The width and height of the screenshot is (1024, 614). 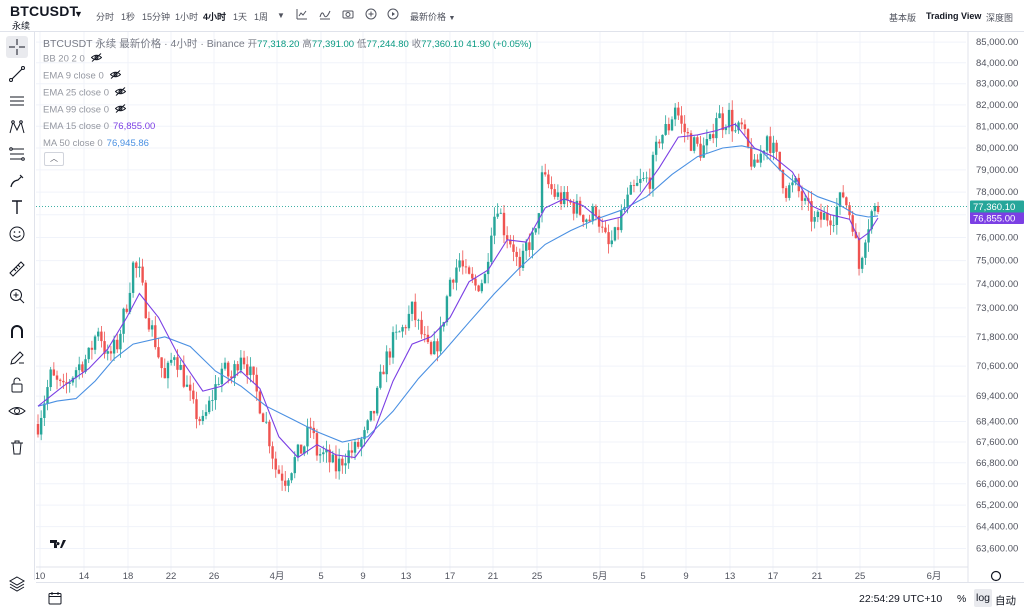 What do you see at coordinates (55, 600) in the screenshot?
I see `calendar-icon` at bounding box center [55, 600].